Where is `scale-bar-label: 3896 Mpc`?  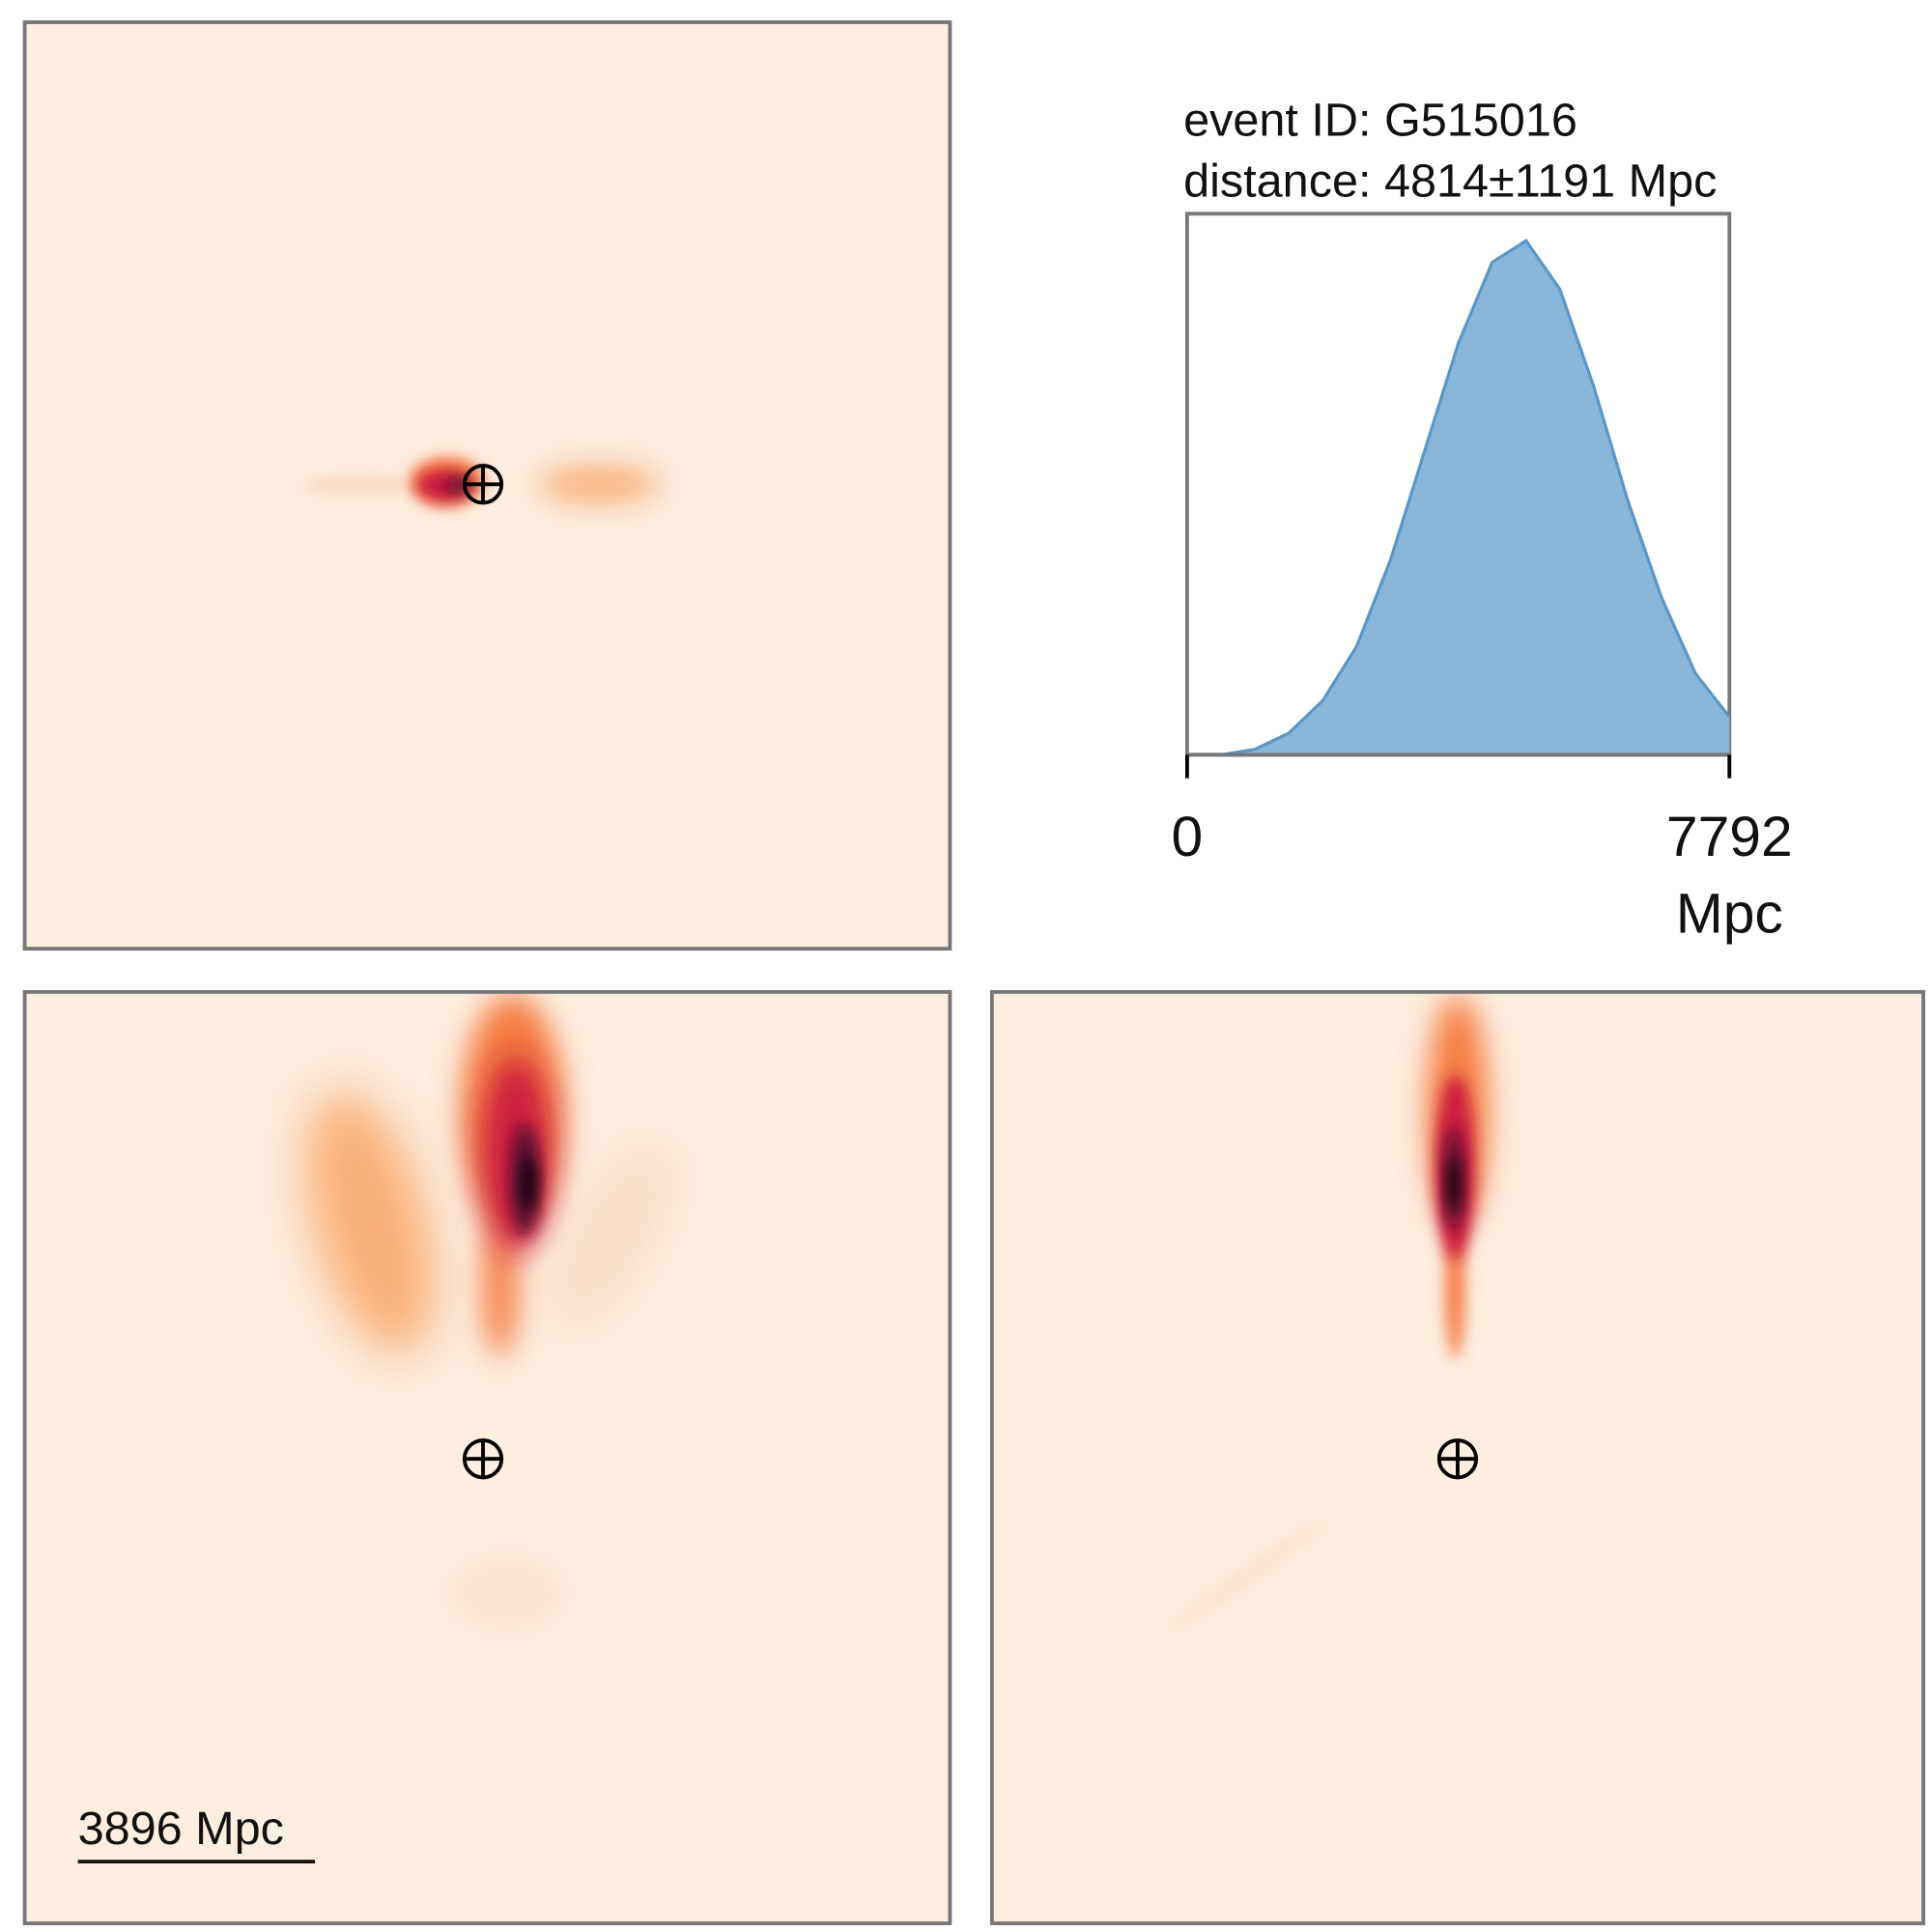
scale-bar-label: 3896 Mpc is located at coordinates (181, 1829).